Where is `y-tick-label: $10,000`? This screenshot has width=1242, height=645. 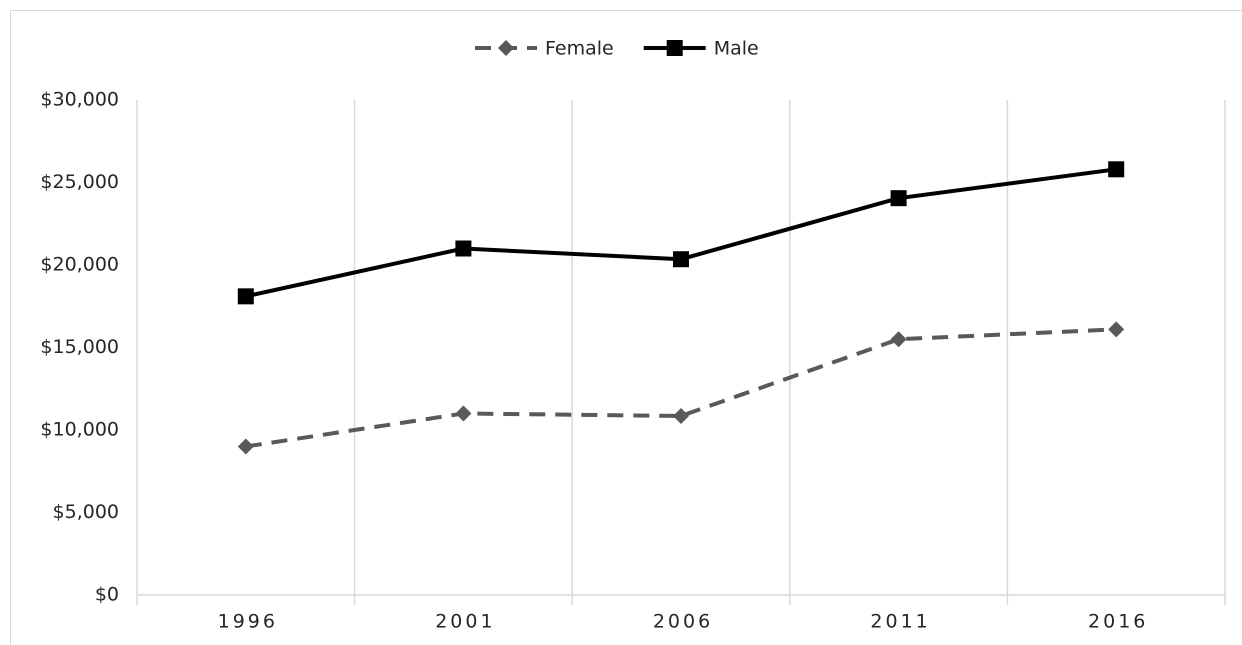
y-tick-label: $10,000 is located at coordinates (79, 430).